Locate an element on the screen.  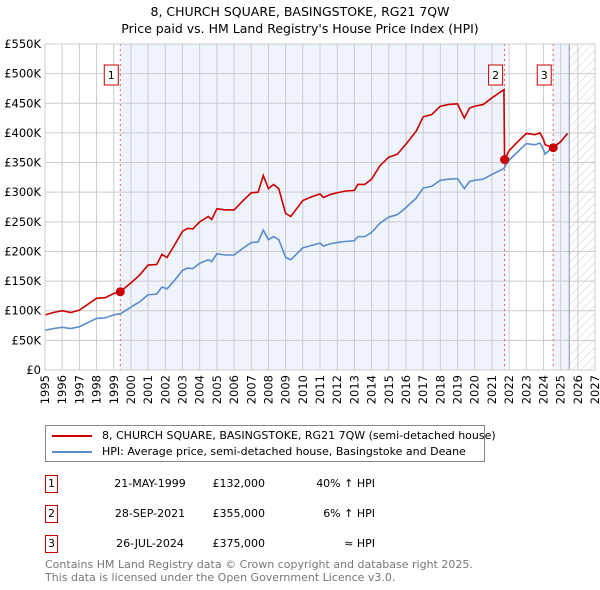
transaction-hpi: 6% ↑ HPI is located at coordinates (349, 513).